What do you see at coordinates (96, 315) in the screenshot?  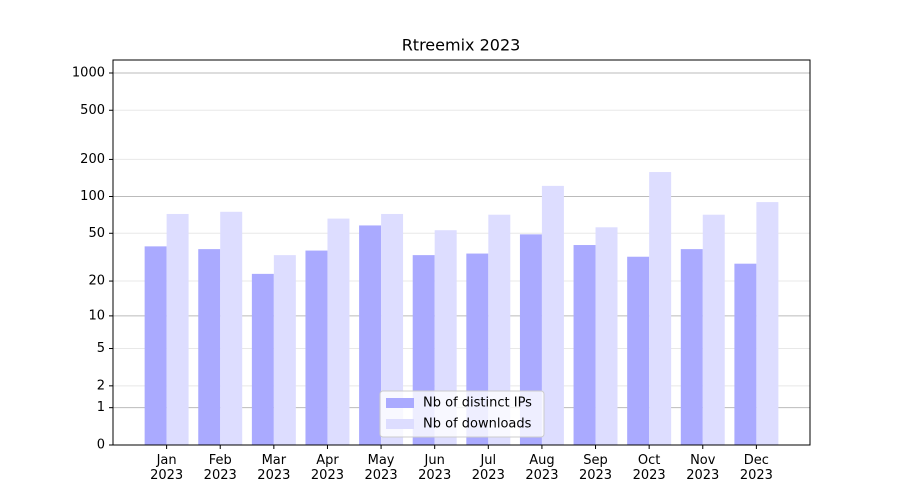 I see `y-tick-label: 10` at bounding box center [96, 315].